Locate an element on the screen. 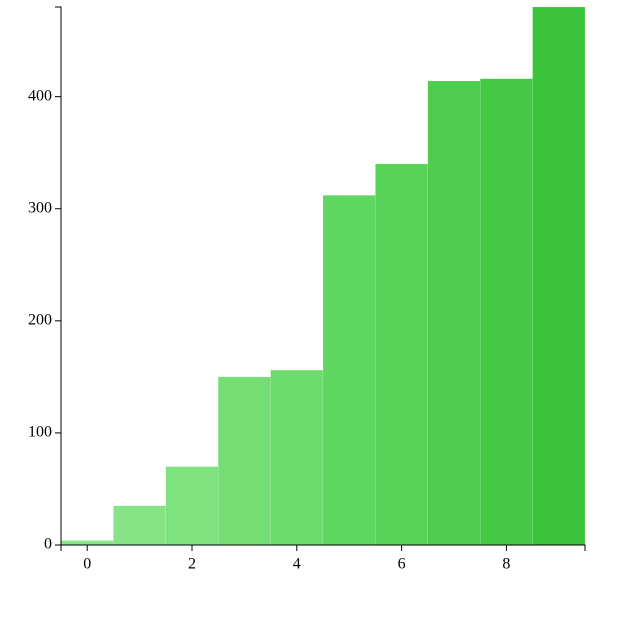  x-tick-label: 8 is located at coordinates (506, 564).